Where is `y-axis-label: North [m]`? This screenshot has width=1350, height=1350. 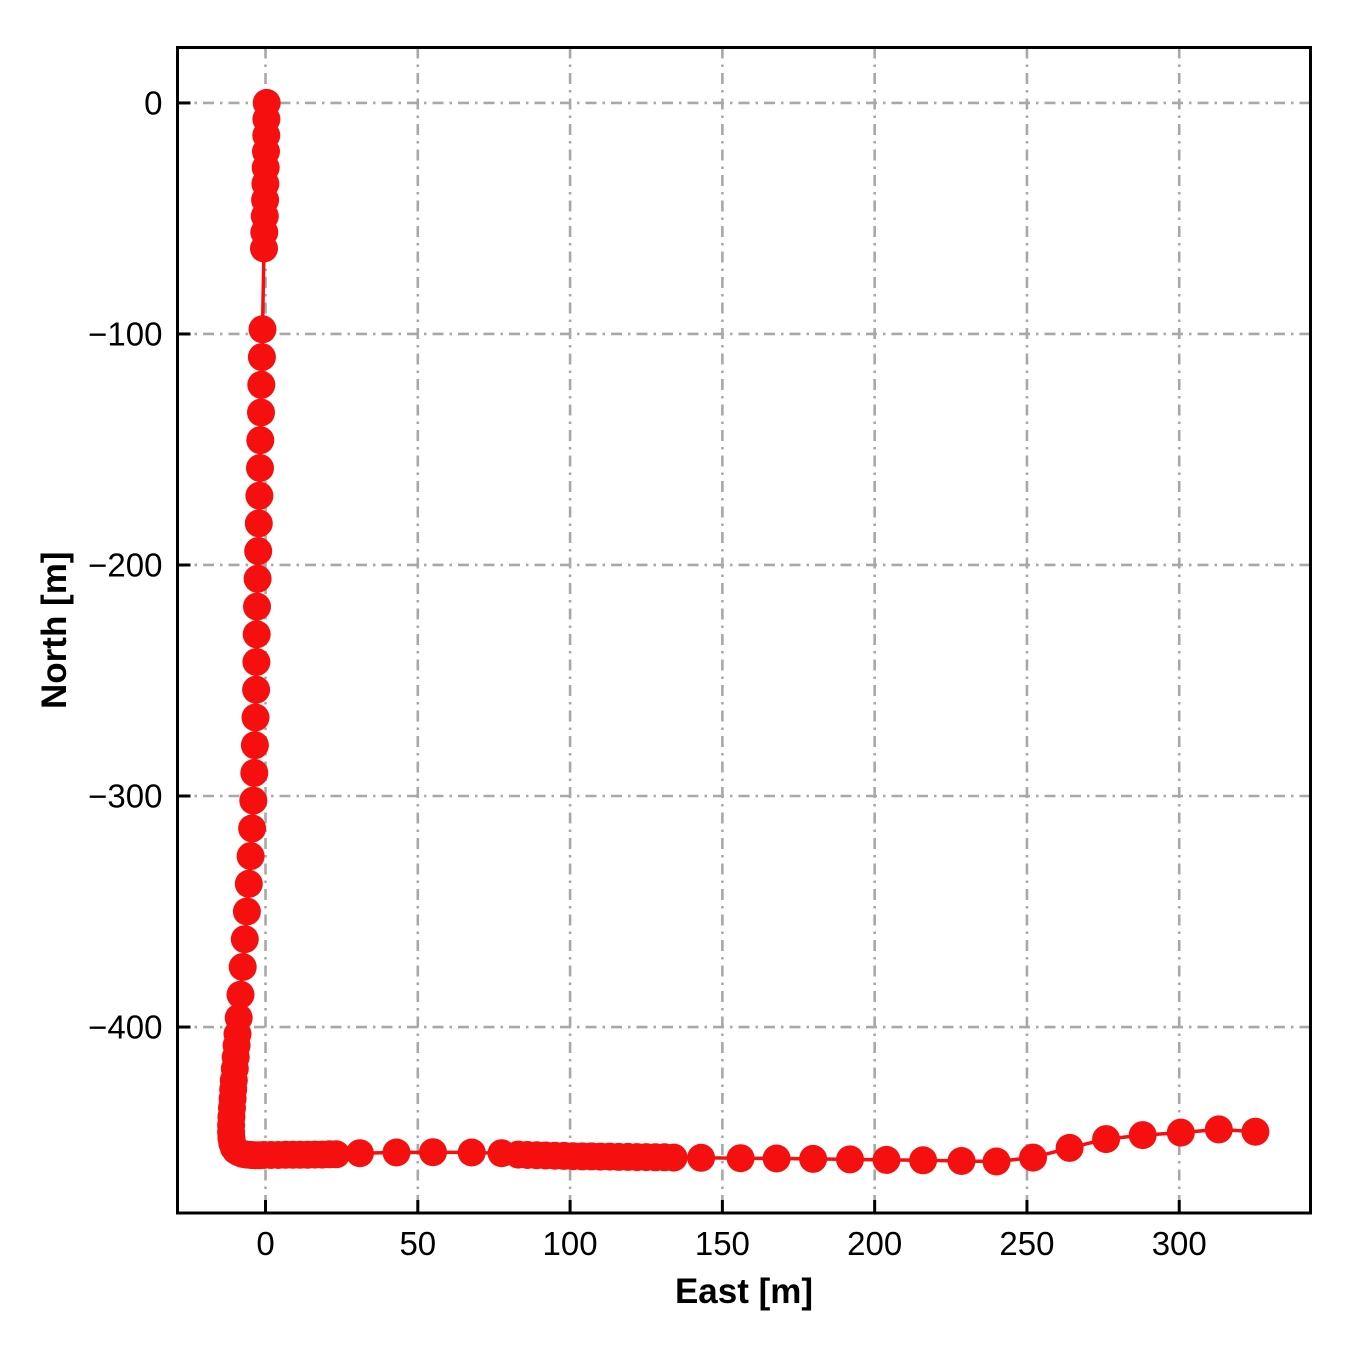
y-axis-label: North [m] is located at coordinates (54, 630).